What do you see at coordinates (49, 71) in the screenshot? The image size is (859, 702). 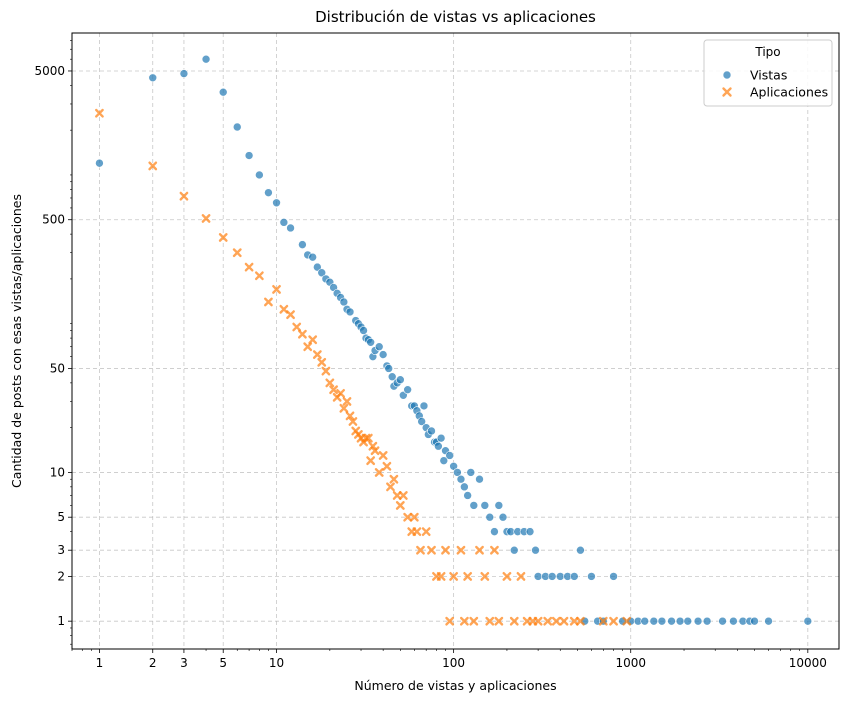 I see `y-tick-label: 5000` at bounding box center [49, 71].